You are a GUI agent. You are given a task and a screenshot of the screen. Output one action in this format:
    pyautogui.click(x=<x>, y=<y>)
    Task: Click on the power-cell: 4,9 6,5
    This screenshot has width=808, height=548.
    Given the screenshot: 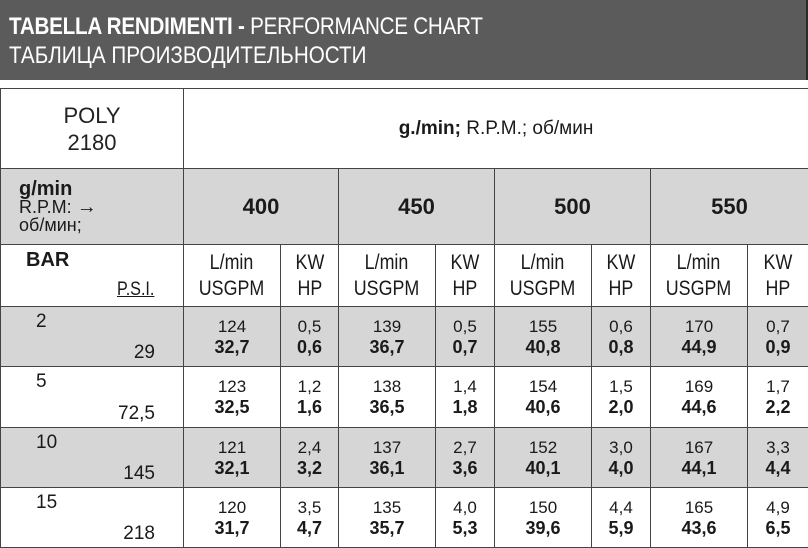 What is the action you would take?
    pyautogui.click(x=777, y=517)
    